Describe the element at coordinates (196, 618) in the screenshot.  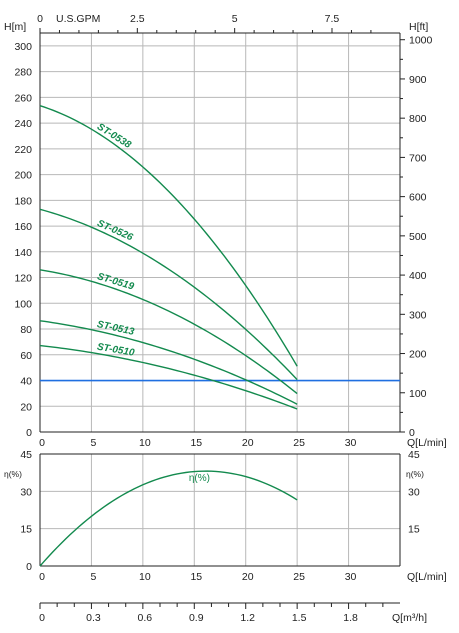
I see `m3h-tick-label: 0.9` at that location.